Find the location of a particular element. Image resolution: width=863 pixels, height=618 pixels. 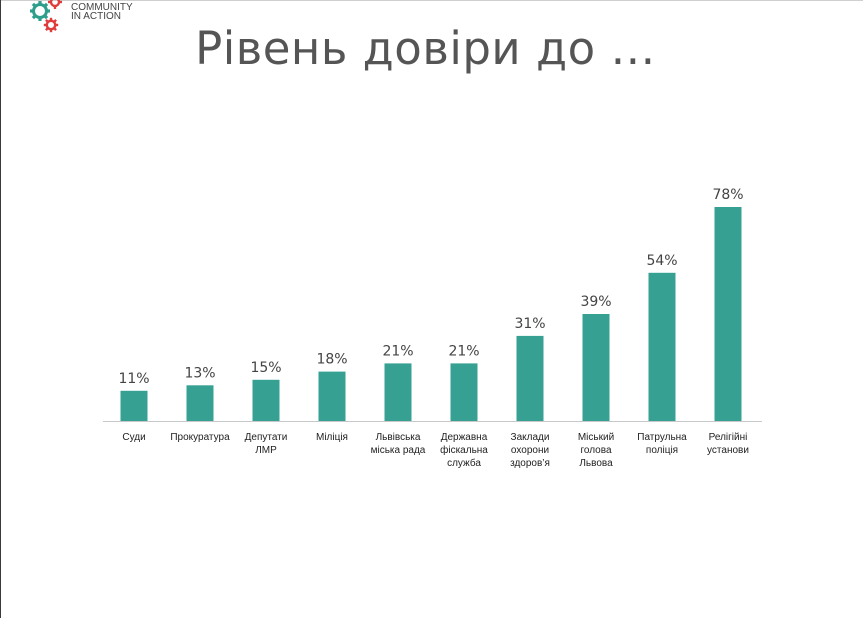

bar-value-label-4: 18% is located at coordinates (331, 360).